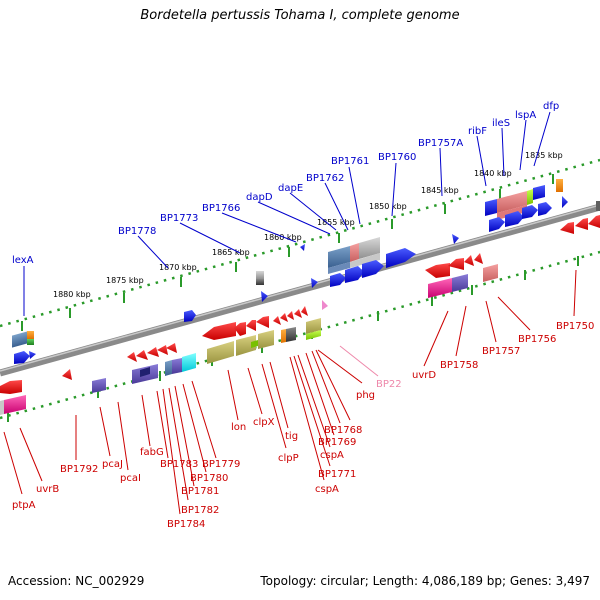  Describe the element at coordinates (327, 489) in the screenshot. I see `gene-label-cspA: cspA` at that location.